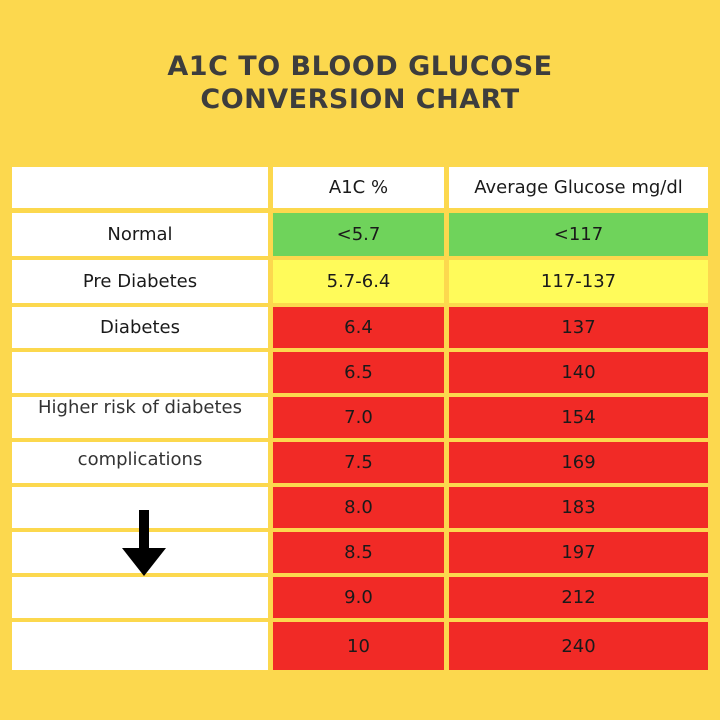 This screenshot has width=720, height=720. I want to click on header-a1c: A1C %, so click(358, 187).